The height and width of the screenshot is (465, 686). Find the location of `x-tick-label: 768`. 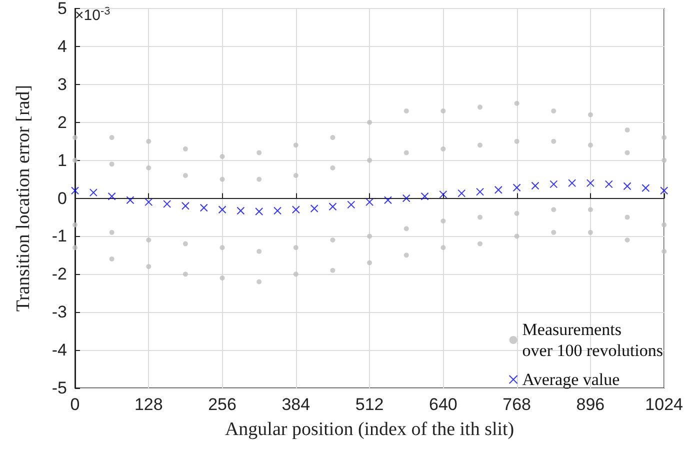

x-tick-label: 768 is located at coordinates (517, 404).